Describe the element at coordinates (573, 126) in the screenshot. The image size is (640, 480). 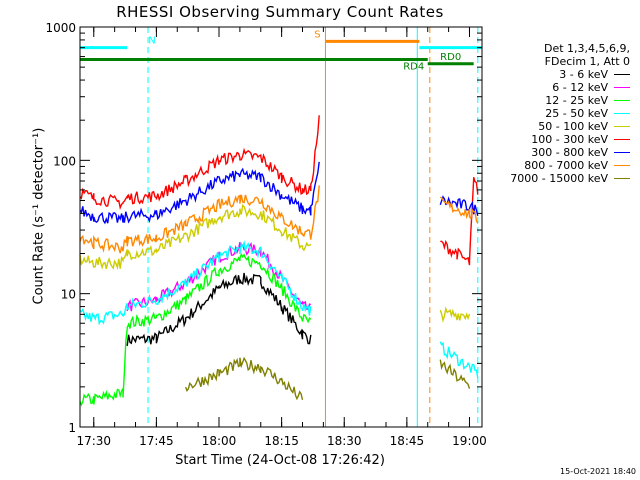
I see `legend-label: 50 - 100 keV` at that location.